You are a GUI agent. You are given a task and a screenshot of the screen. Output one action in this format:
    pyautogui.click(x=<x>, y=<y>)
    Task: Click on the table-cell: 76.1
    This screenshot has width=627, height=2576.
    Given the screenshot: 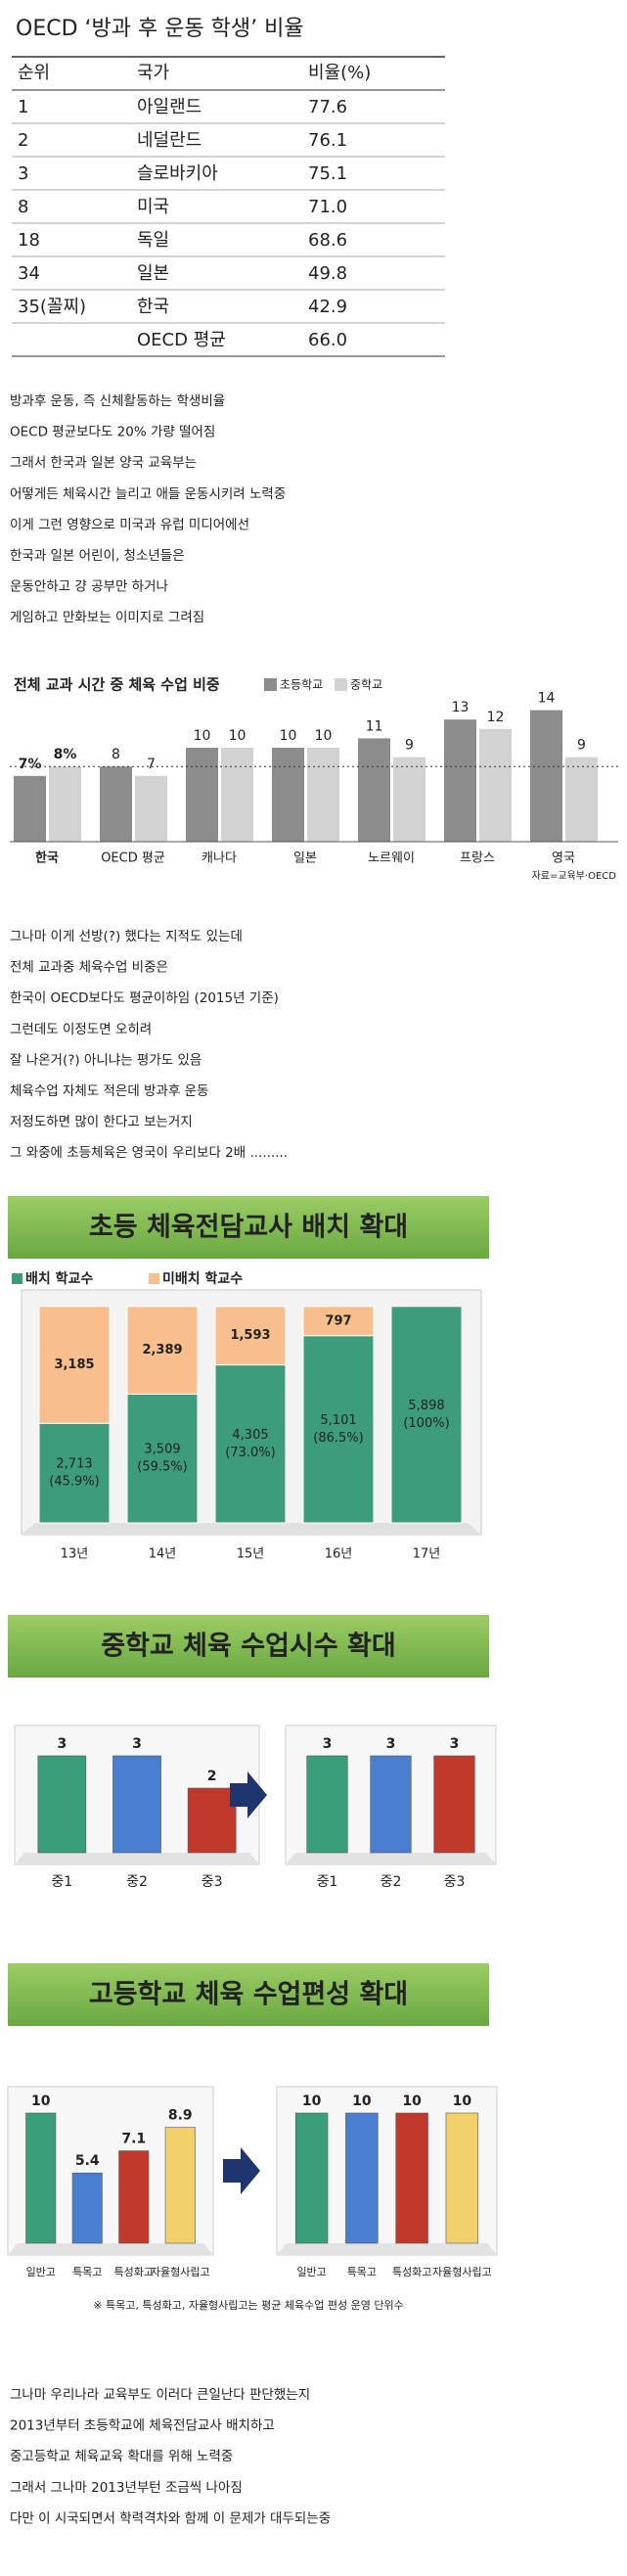 What is the action you would take?
    pyautogui.click(x=327, y=140)
    